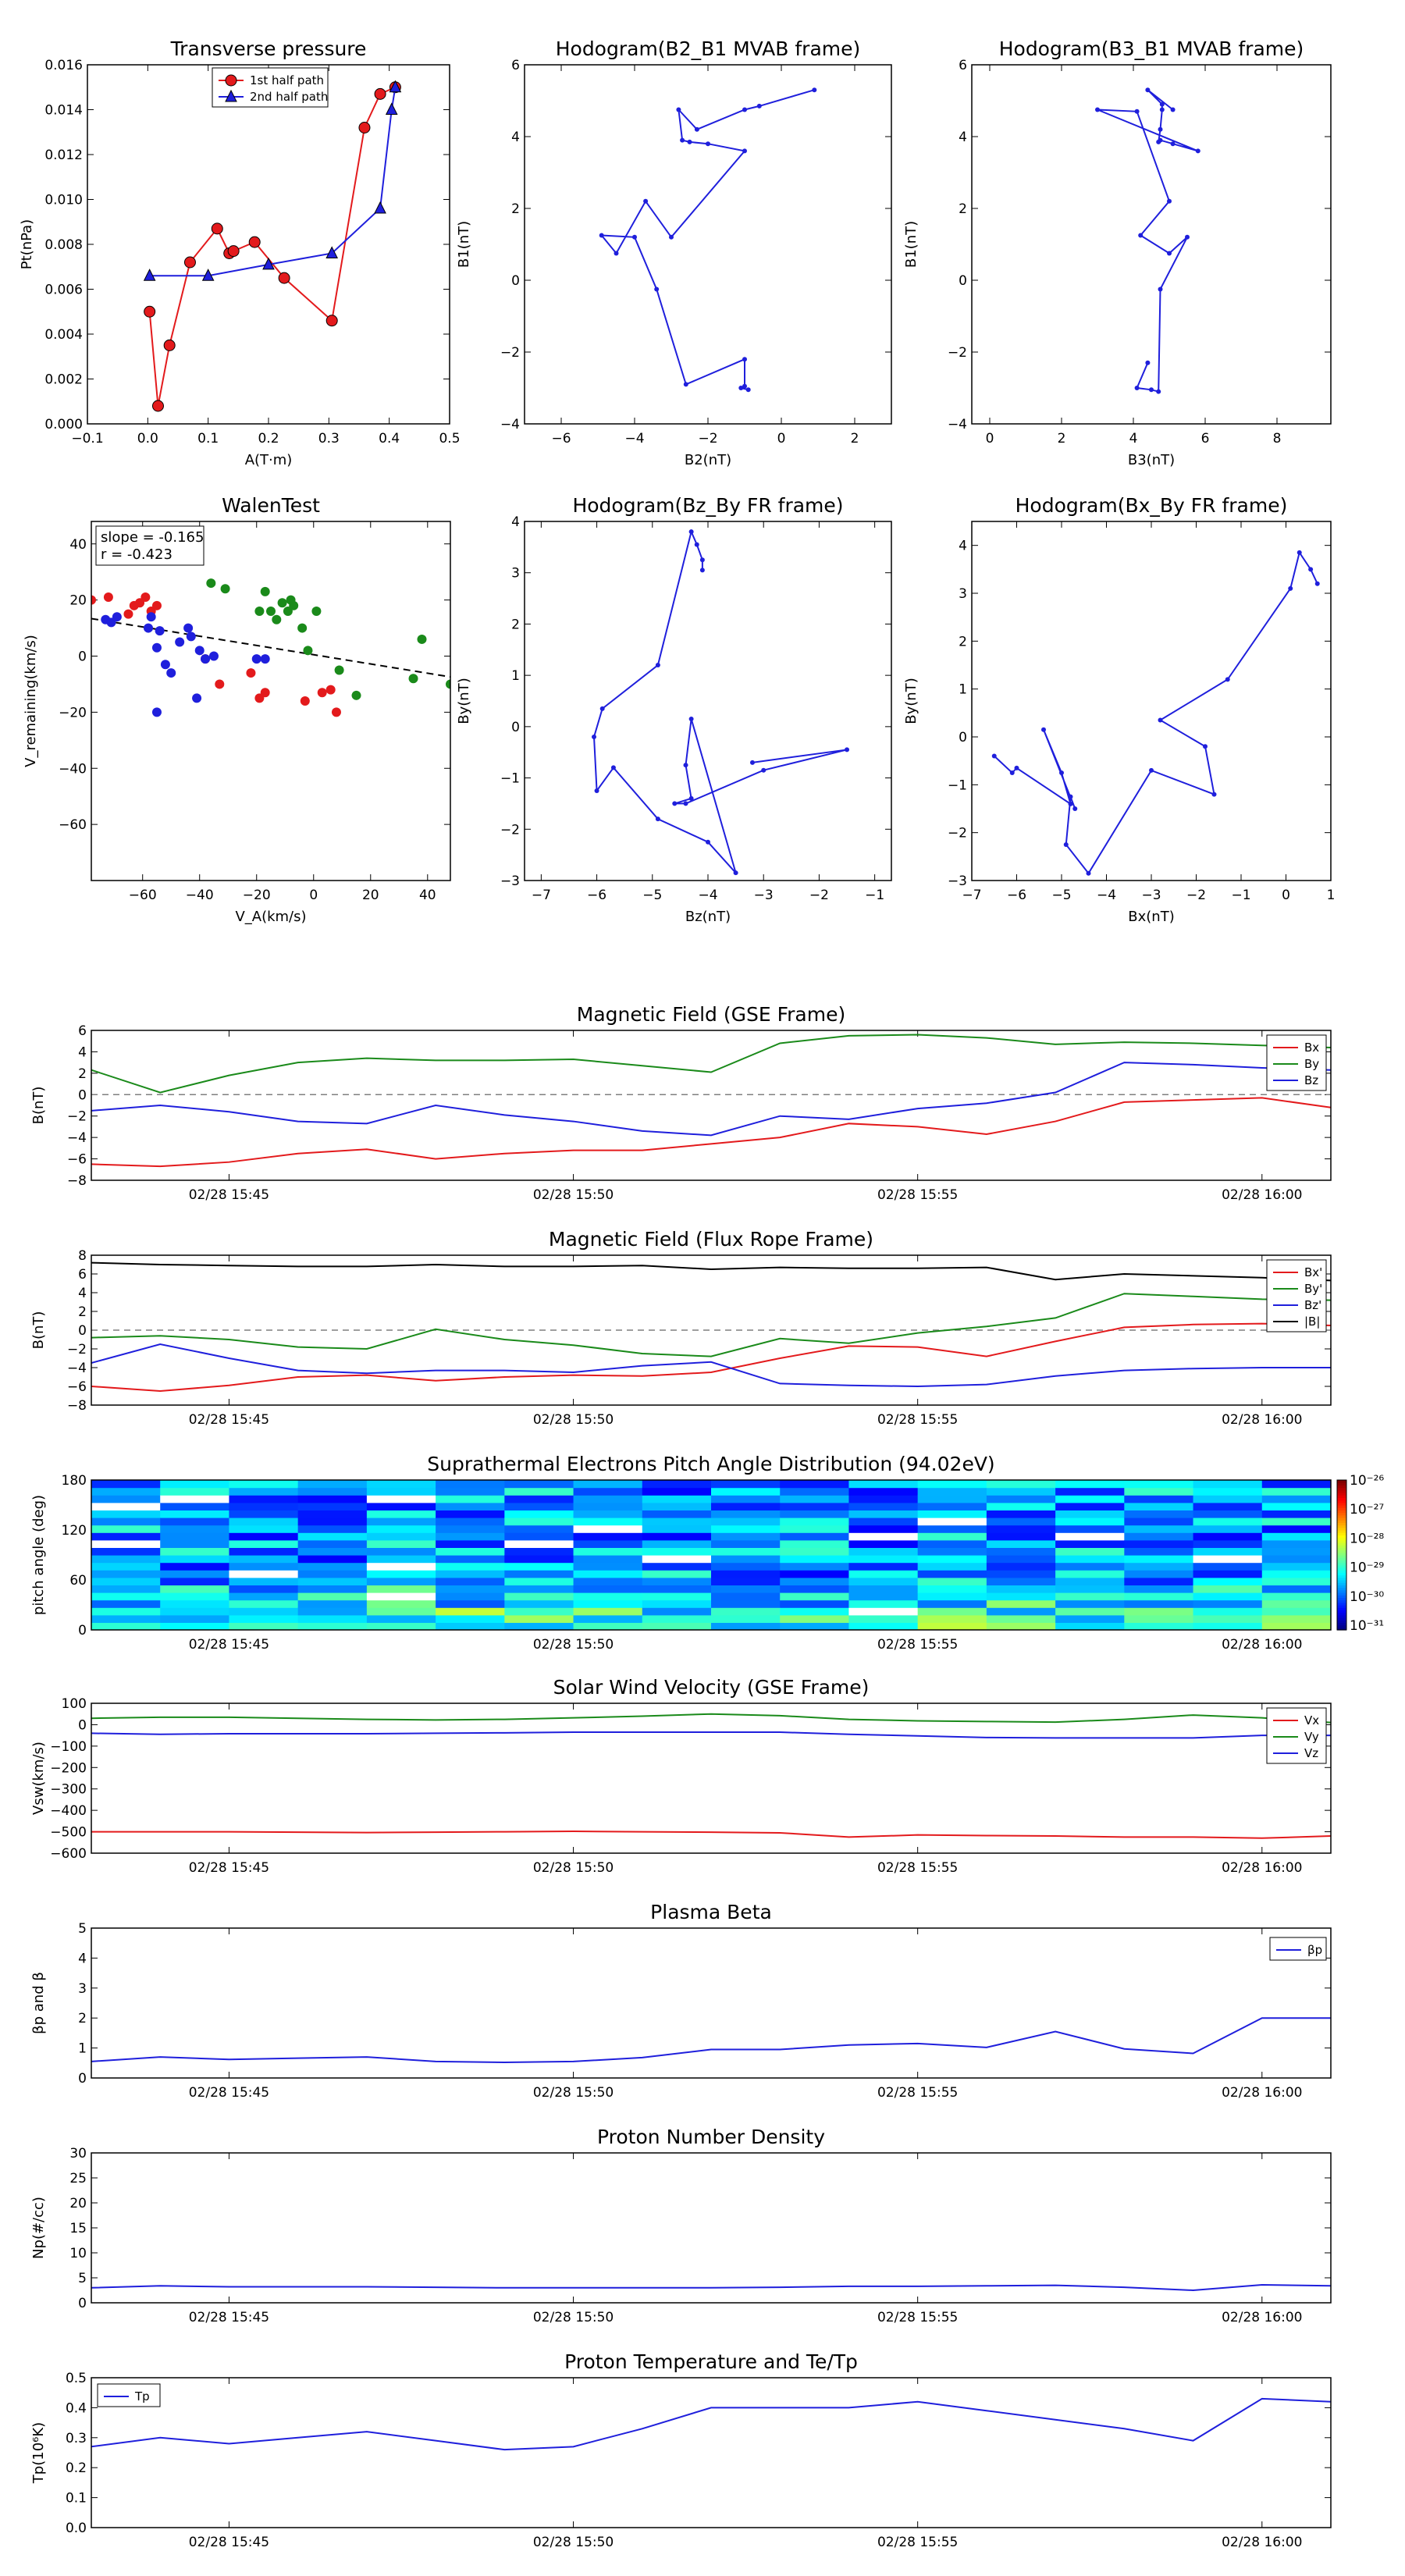 Image resolution: width=1405 pixels, height=2576 pixels. Describe the element at coordinates (963, 209) in the screenshot. I see `y-tick-label: 2` at that location.